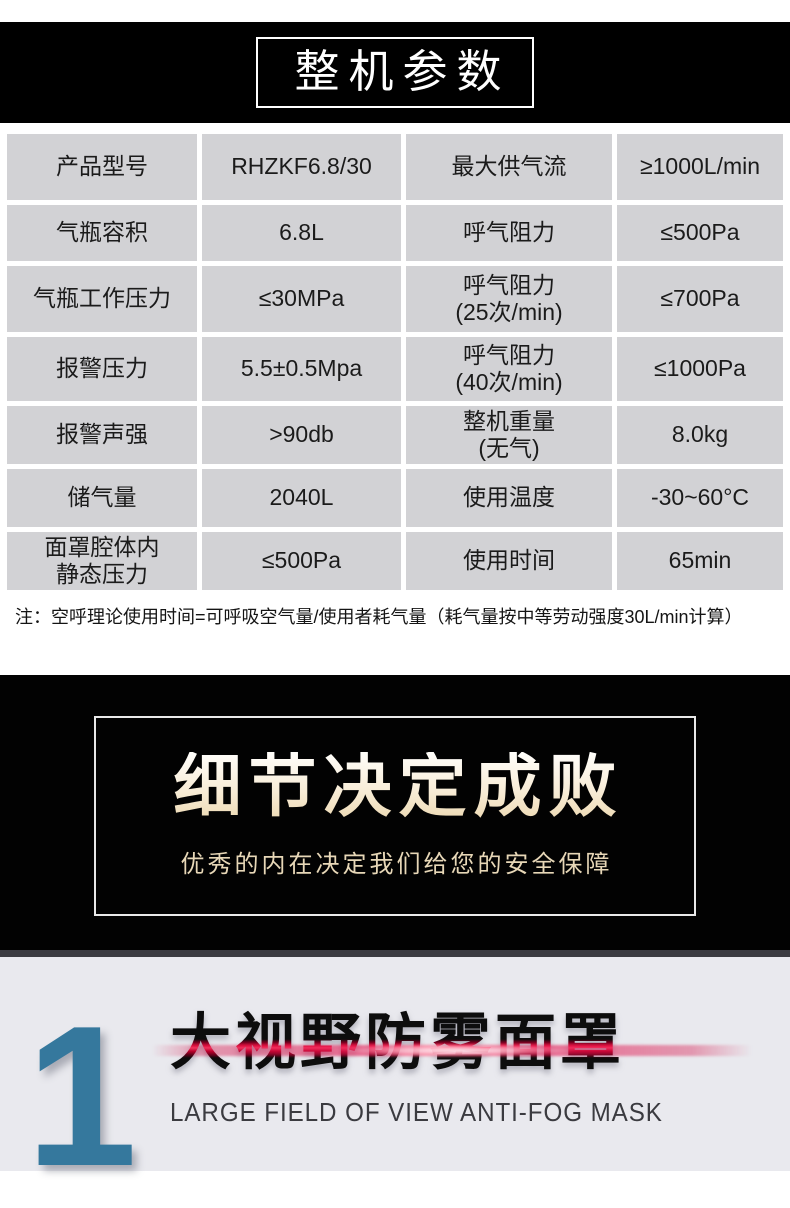  Describe the element at coordinates (102, 299) in the screenshot. I see `spec-label: 气瓶工作压力` at that location.